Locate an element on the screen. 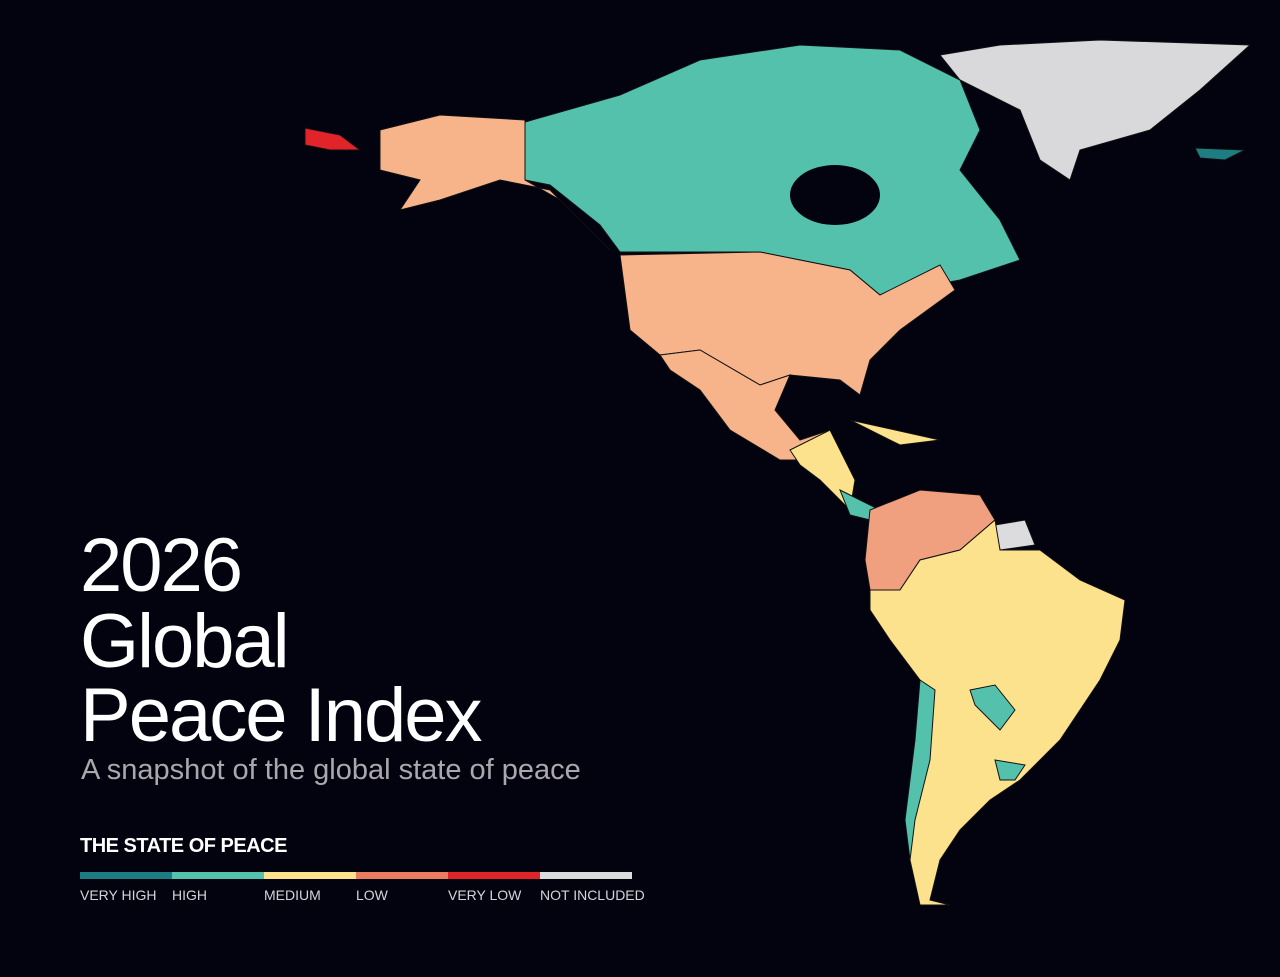 The height and width of the screenshot is (977, 1280). legend-item: MEDIUM is located at coordinates (310, 887).